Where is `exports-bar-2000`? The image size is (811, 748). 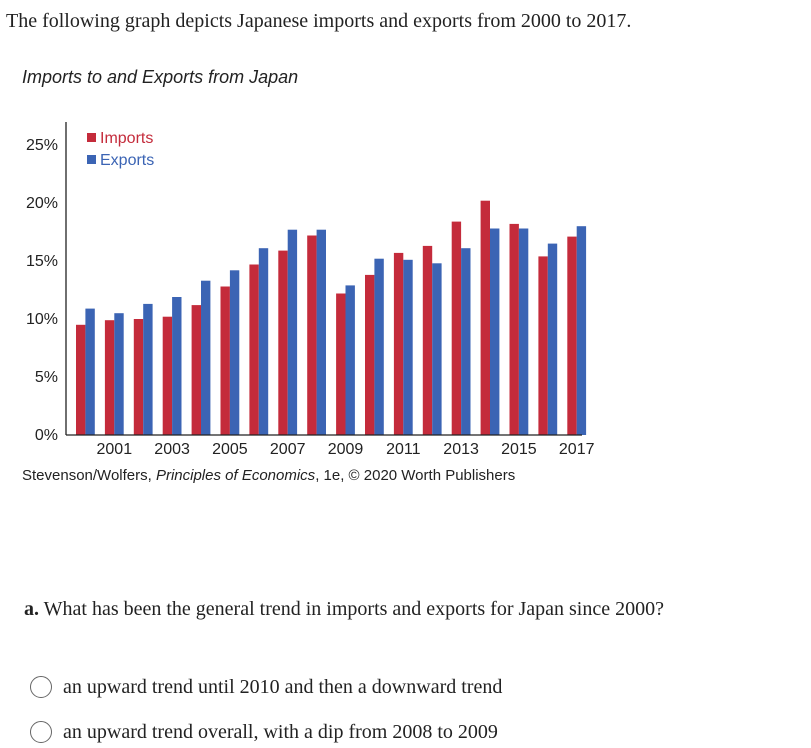 exports-bar-2000 is located at coordinates (90, 371).